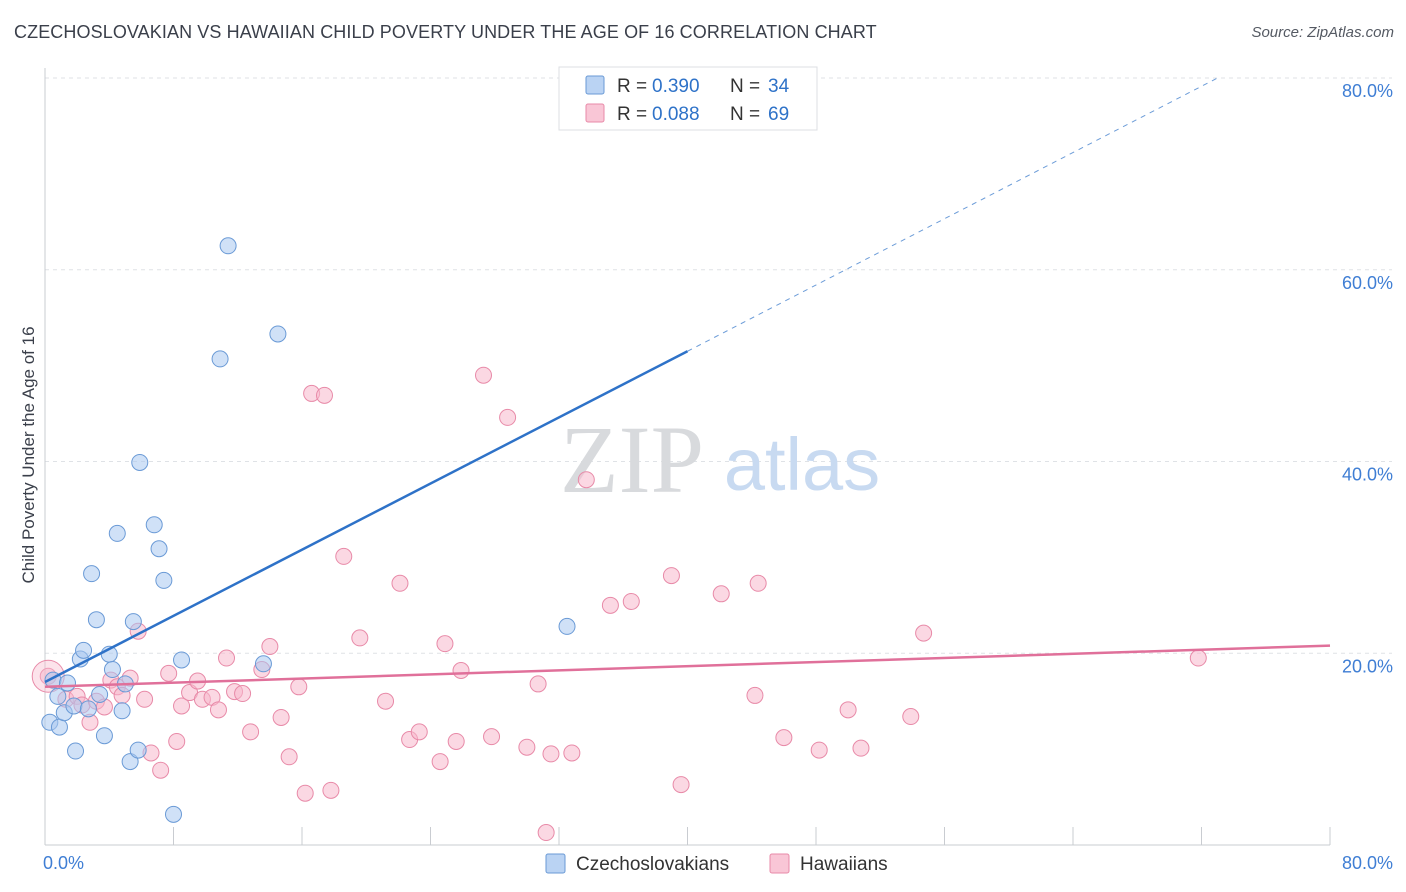  What do you see at coordinates (1367, 666) in the screenshot?
I see `y-tick-label: 20.0%` at bounding box center [1367, 666].